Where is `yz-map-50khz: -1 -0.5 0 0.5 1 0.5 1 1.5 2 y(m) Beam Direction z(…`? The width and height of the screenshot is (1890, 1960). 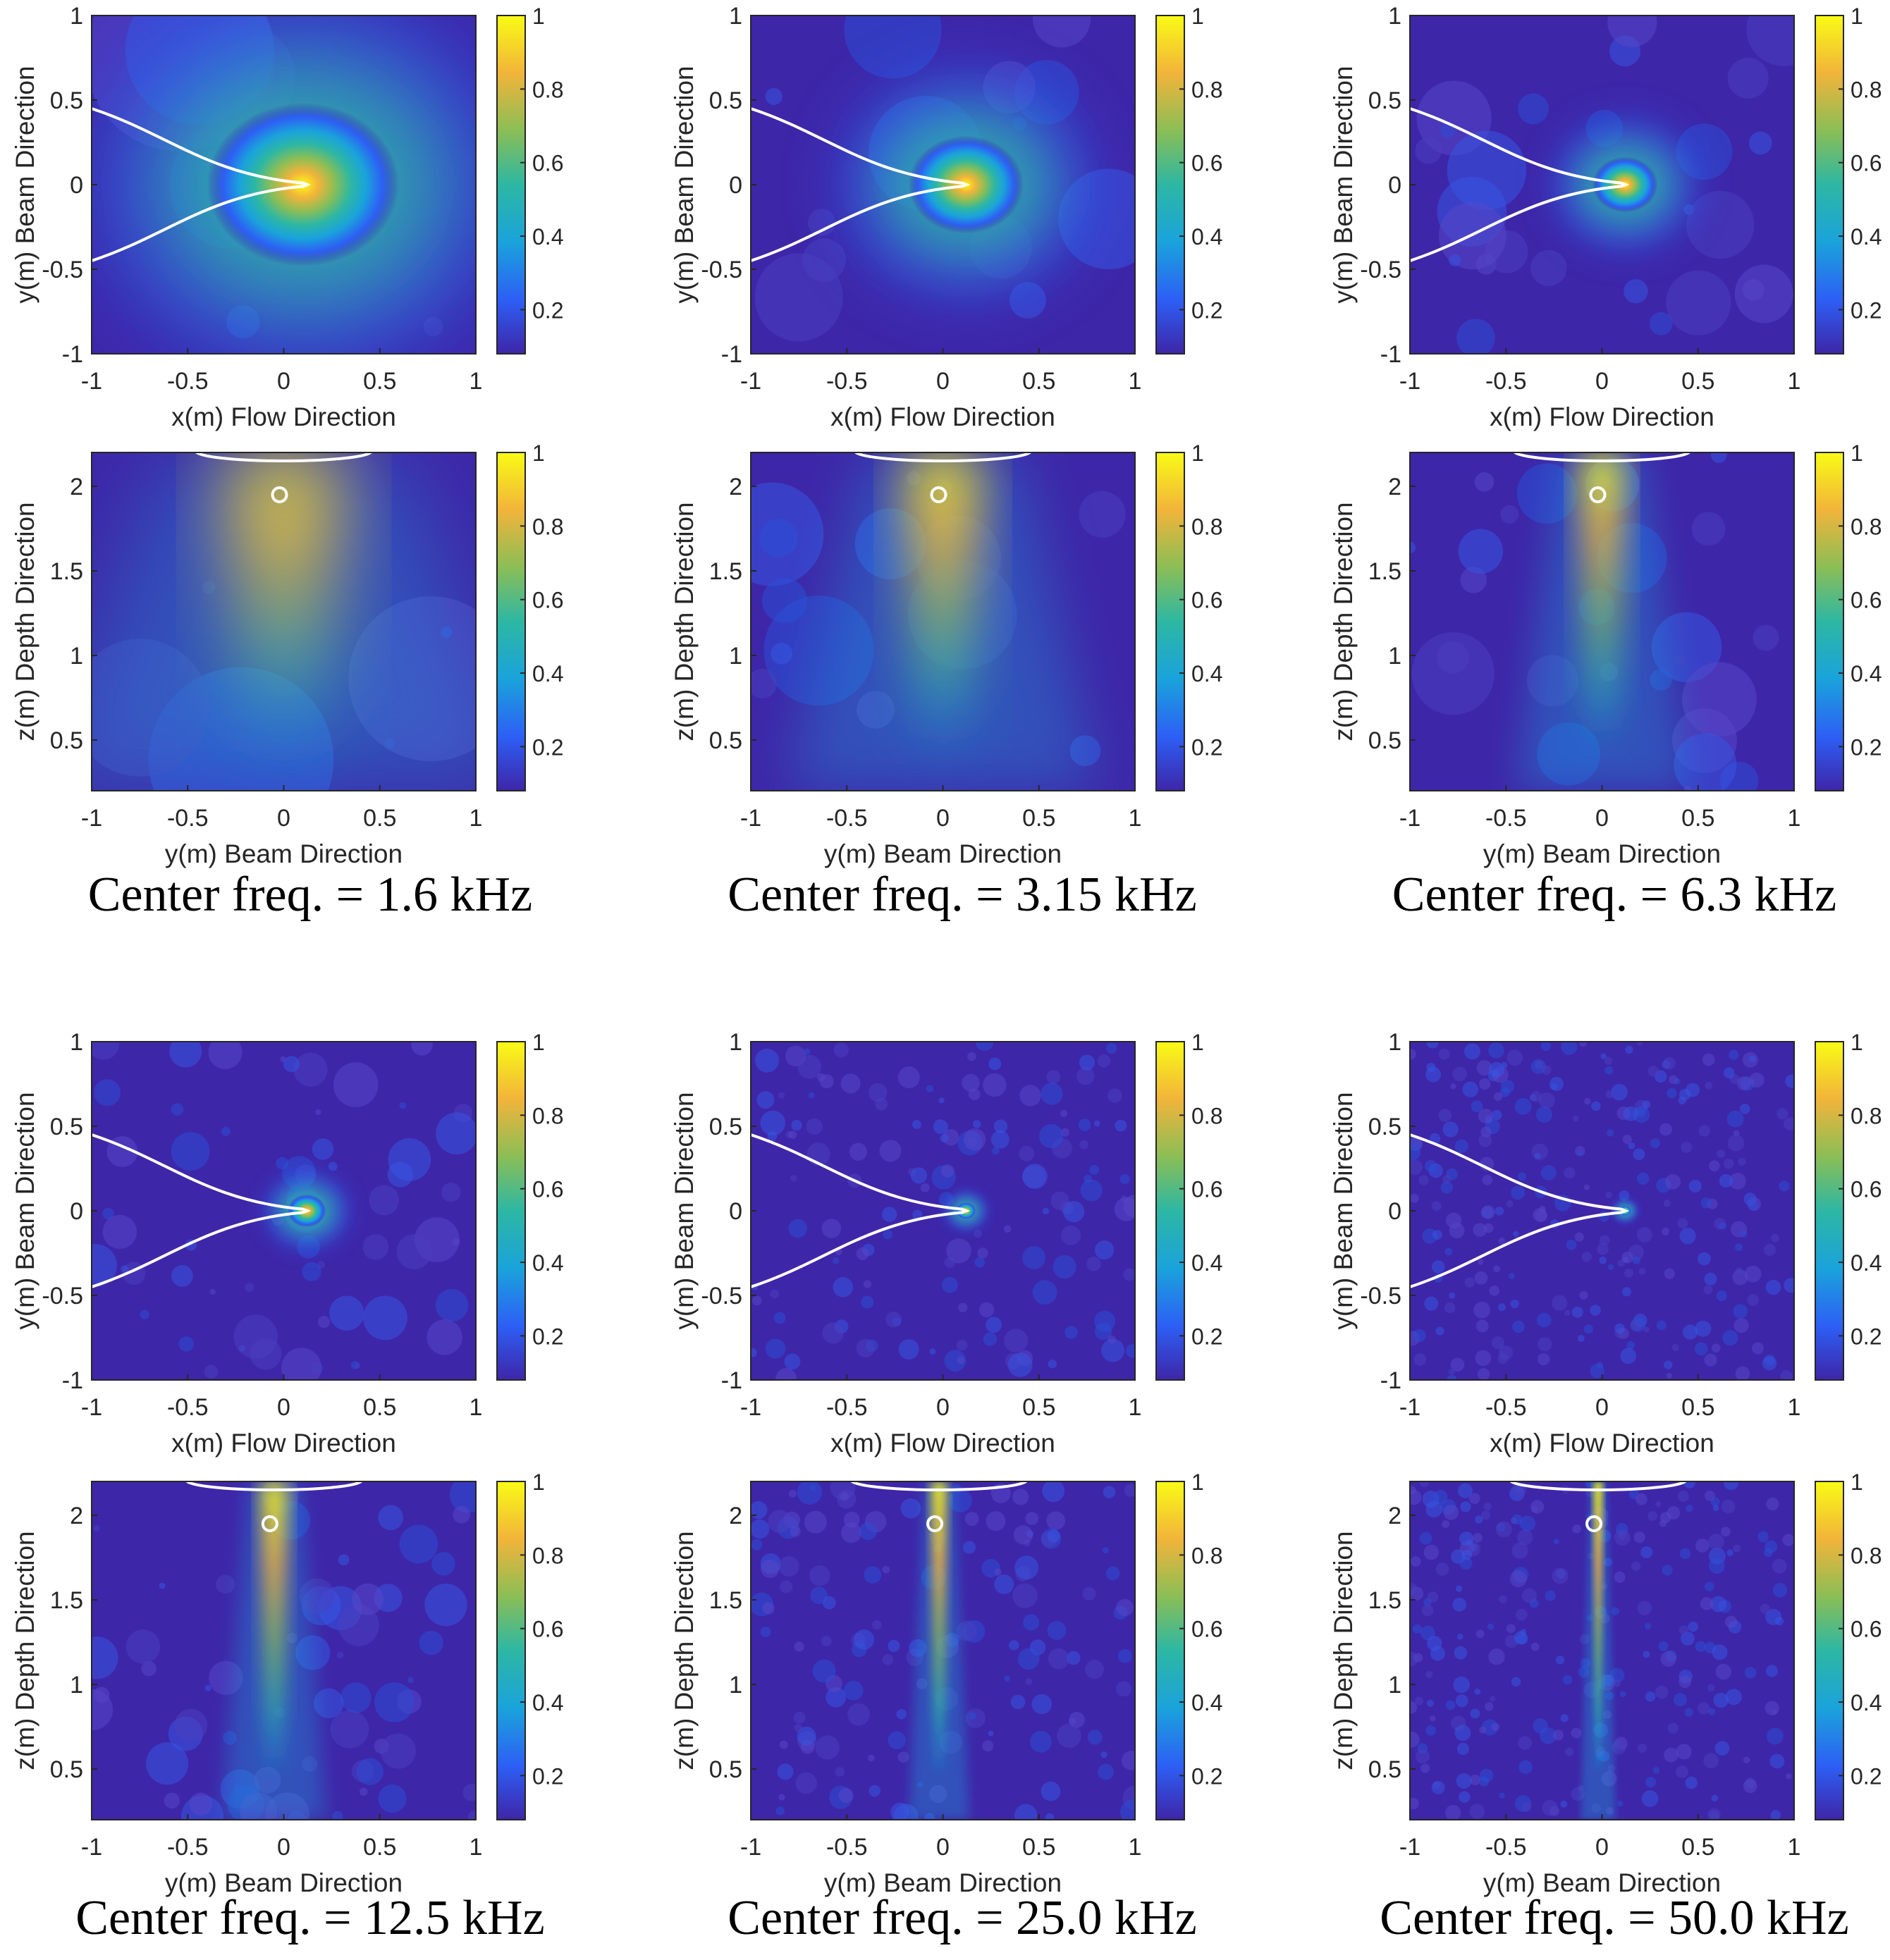 yz-map-50khz: -1 -0.5 0 0.5 1 0.5 1 1.5 2 y(m) Beam Direction z(… is located at coordinates (1605, 1683).